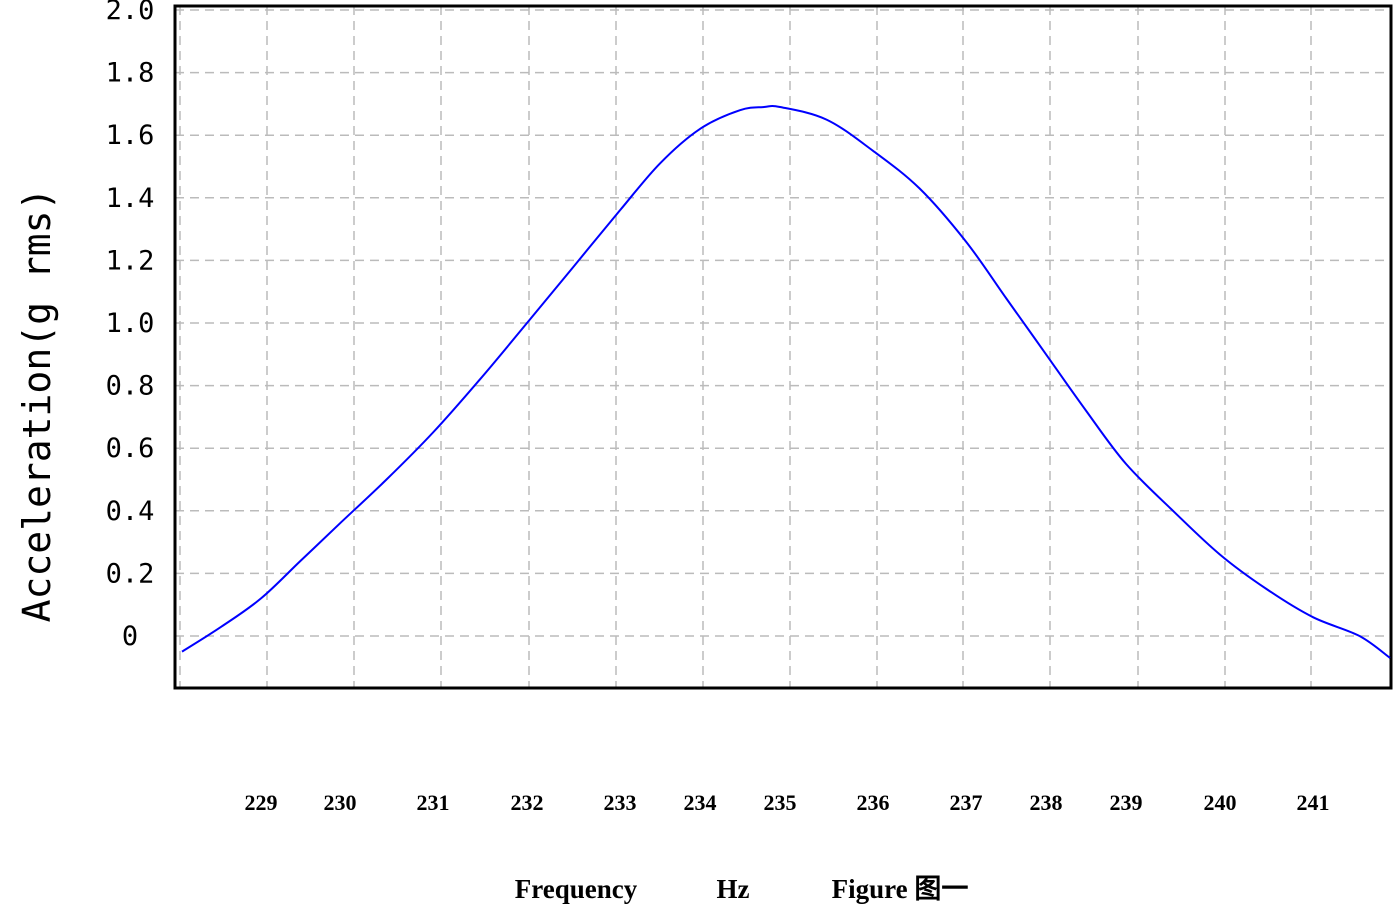  I want to click on x-tick-label: 230, so click(340, 802).